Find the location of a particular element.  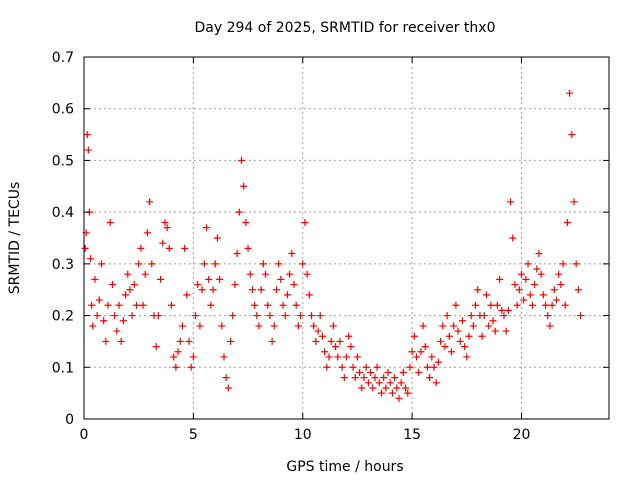

y-tick-label: 0.4 is located at coordinates (63, 213).